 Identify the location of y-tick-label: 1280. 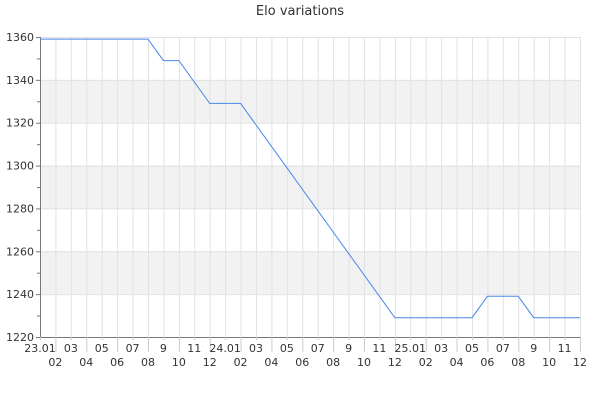
(20, 208).